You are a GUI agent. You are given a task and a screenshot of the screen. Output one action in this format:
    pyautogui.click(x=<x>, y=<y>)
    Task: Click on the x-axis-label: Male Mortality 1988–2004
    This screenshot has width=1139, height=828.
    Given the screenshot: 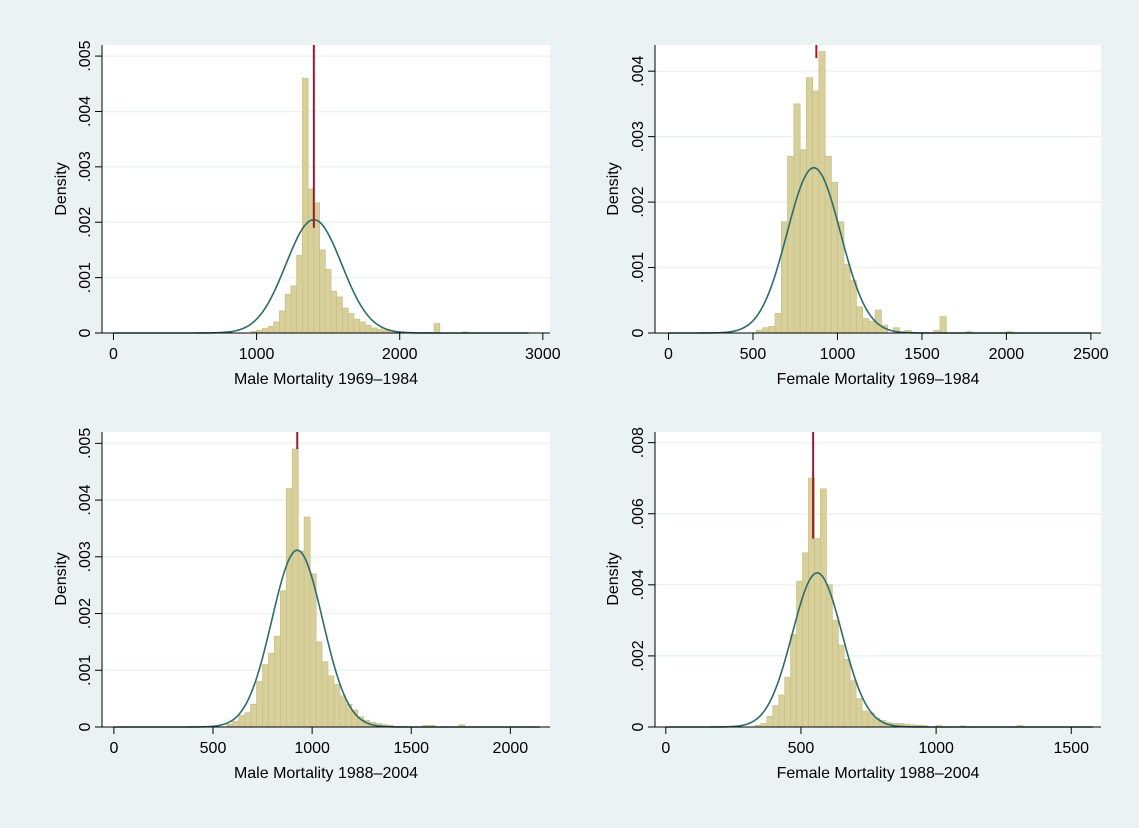 What is the action you would take?
    pyautogui.click(x=326, y=773)
    